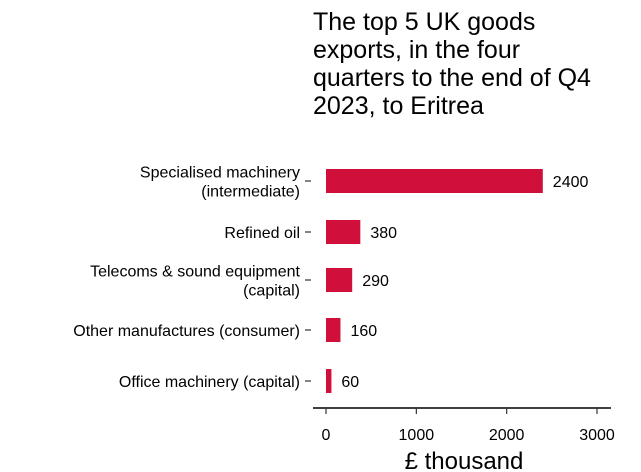 This screenshot has height=472, width=641. Describe the element at coordinates (186, 331) in the screenshot. I see `category-label: Other manufactures (consumer)` at that location.